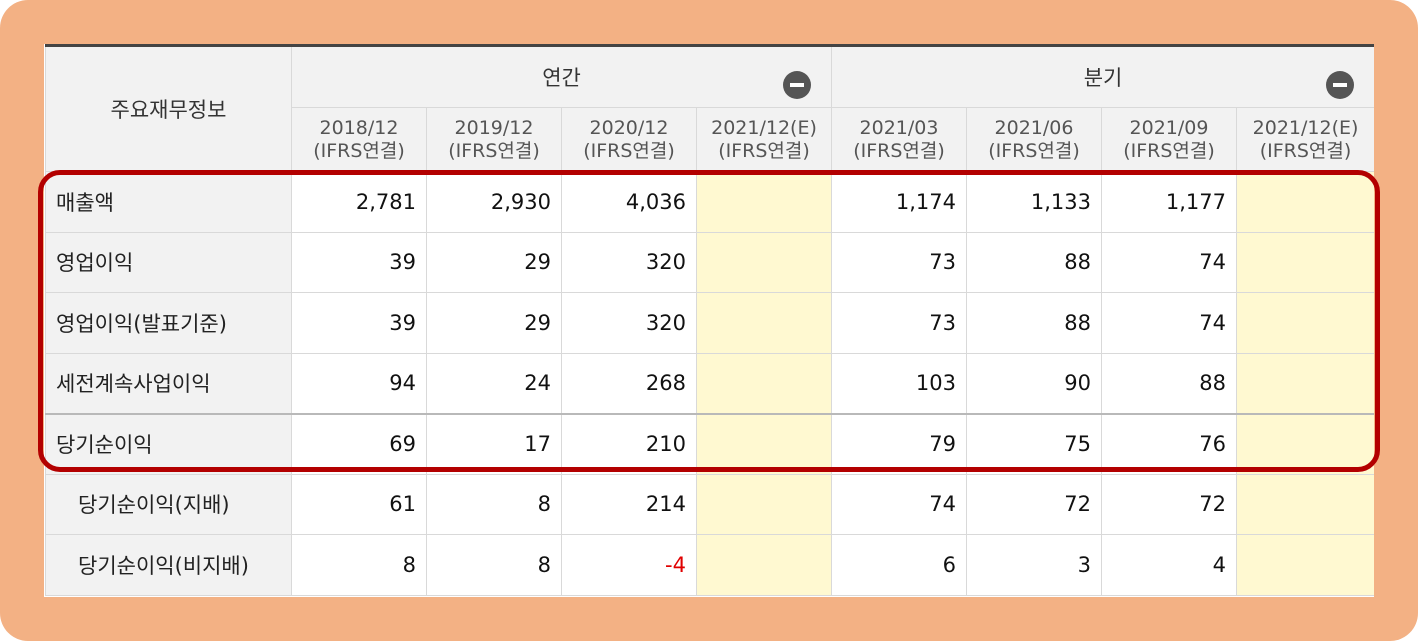  I want to click on row-label: 당기순이익(지배), so click(168, 504).